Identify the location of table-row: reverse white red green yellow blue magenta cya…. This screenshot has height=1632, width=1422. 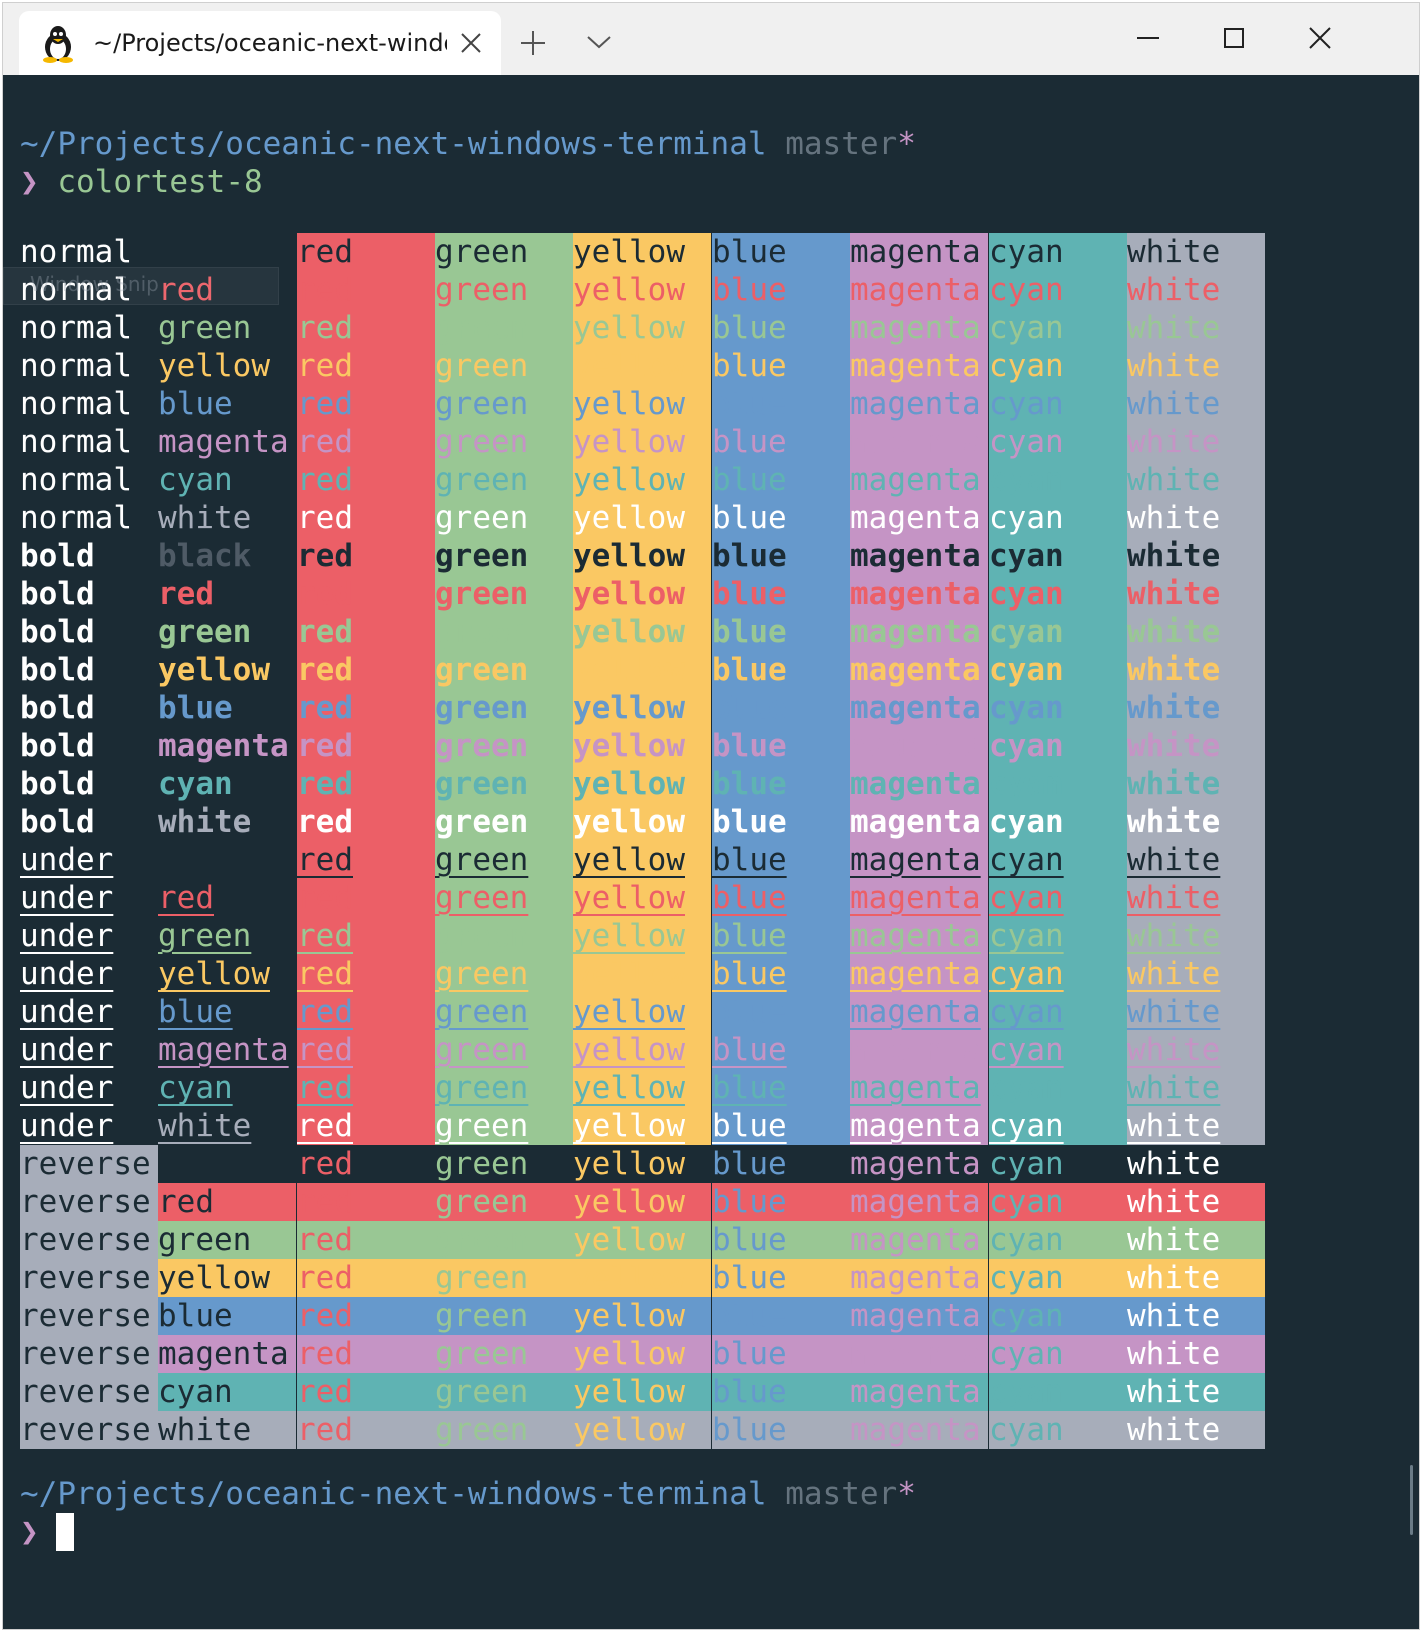
(668, 1430).